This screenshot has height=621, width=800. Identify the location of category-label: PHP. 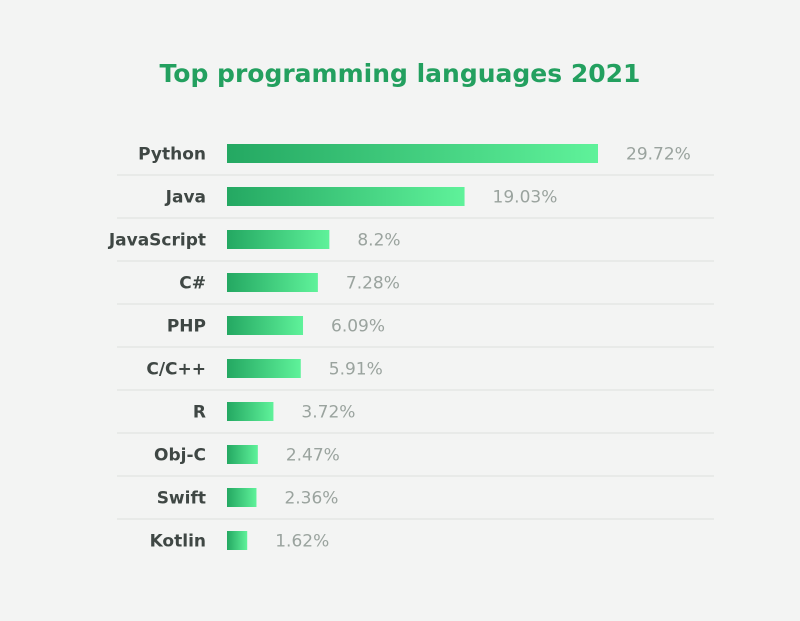
(186, 327).